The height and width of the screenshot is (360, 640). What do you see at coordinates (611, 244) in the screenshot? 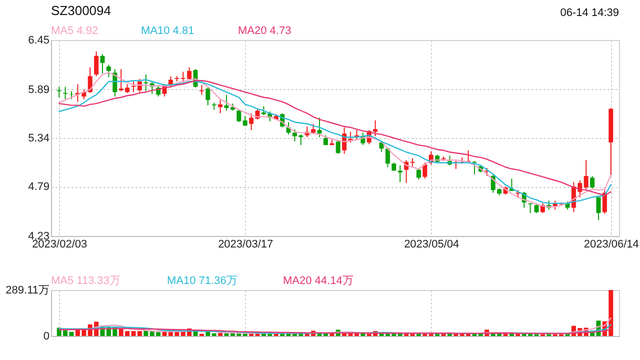
I see `x-tick-label: 2023/06/14` at bounding box center [611, 244].